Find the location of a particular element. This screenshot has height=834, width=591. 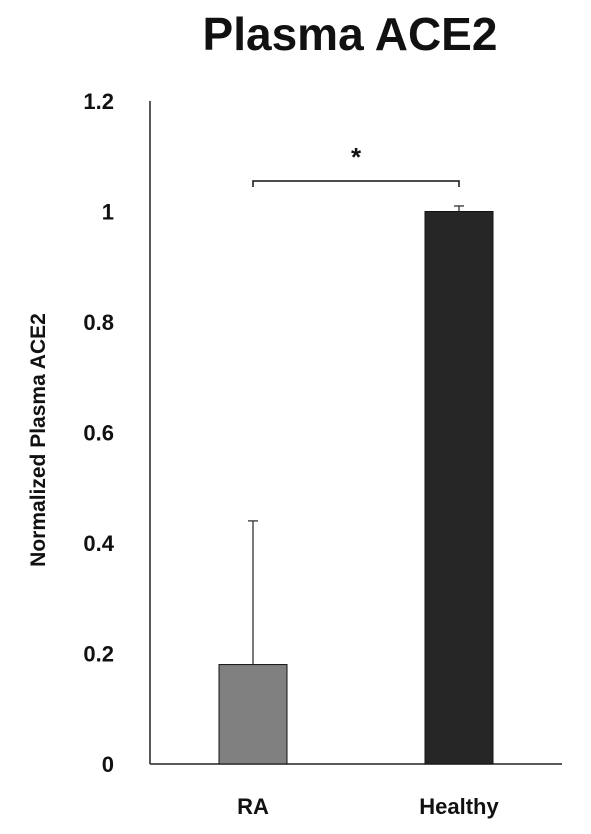

y-axis-label: Normalized Plasma ACE2 is located at coordinates (38, 440).